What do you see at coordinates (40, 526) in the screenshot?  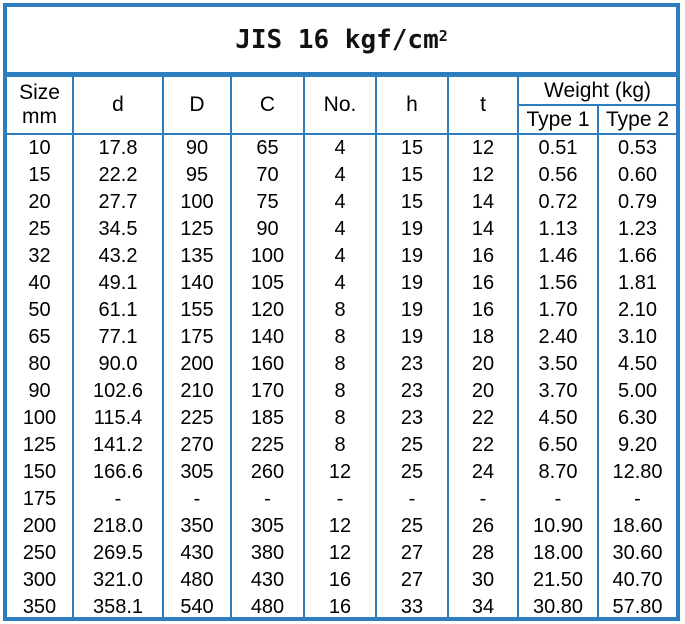 I see `cell-size: 200` at bounding box center [40, 526].